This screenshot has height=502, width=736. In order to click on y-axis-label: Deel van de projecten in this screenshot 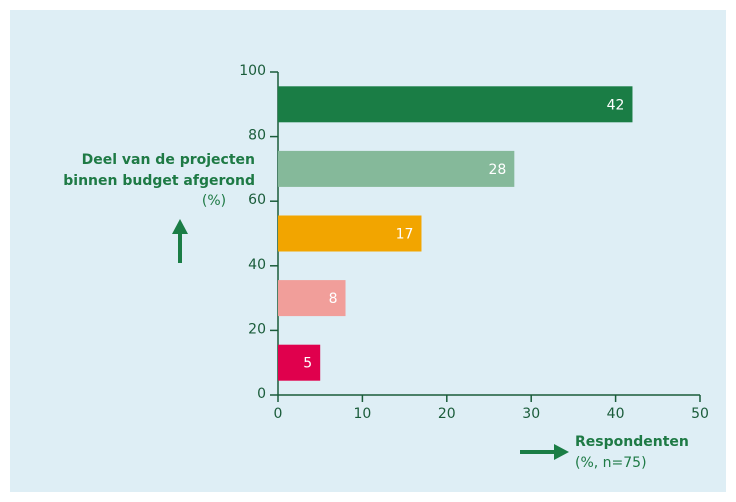, I will do `click(168, 160)`.